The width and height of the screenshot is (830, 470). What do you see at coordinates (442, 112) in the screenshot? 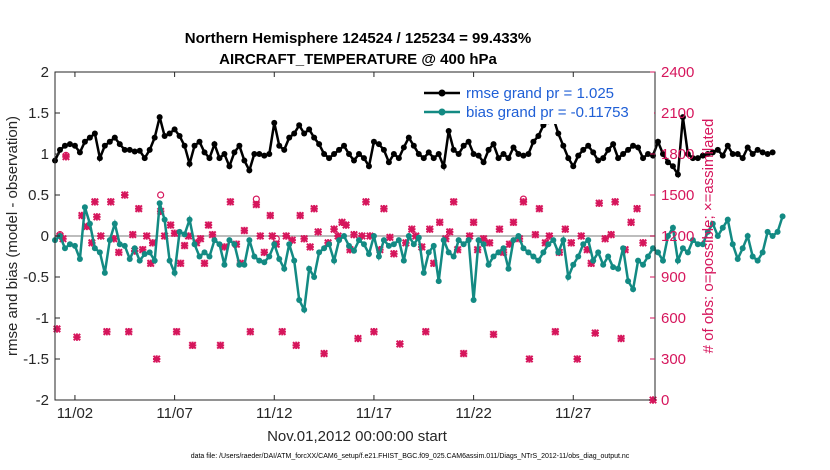
I see `legend-bias-marker` at bounding box center [442, 112].